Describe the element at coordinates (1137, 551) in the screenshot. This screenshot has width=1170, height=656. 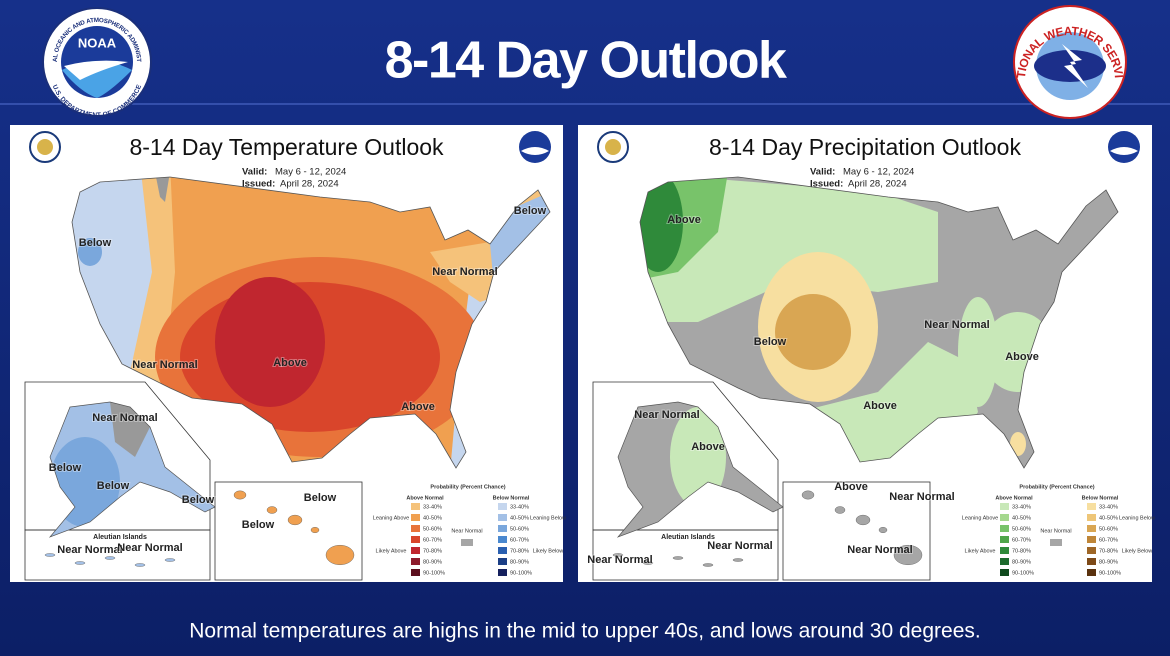
I see `legend-side: Likely Below` at that location.